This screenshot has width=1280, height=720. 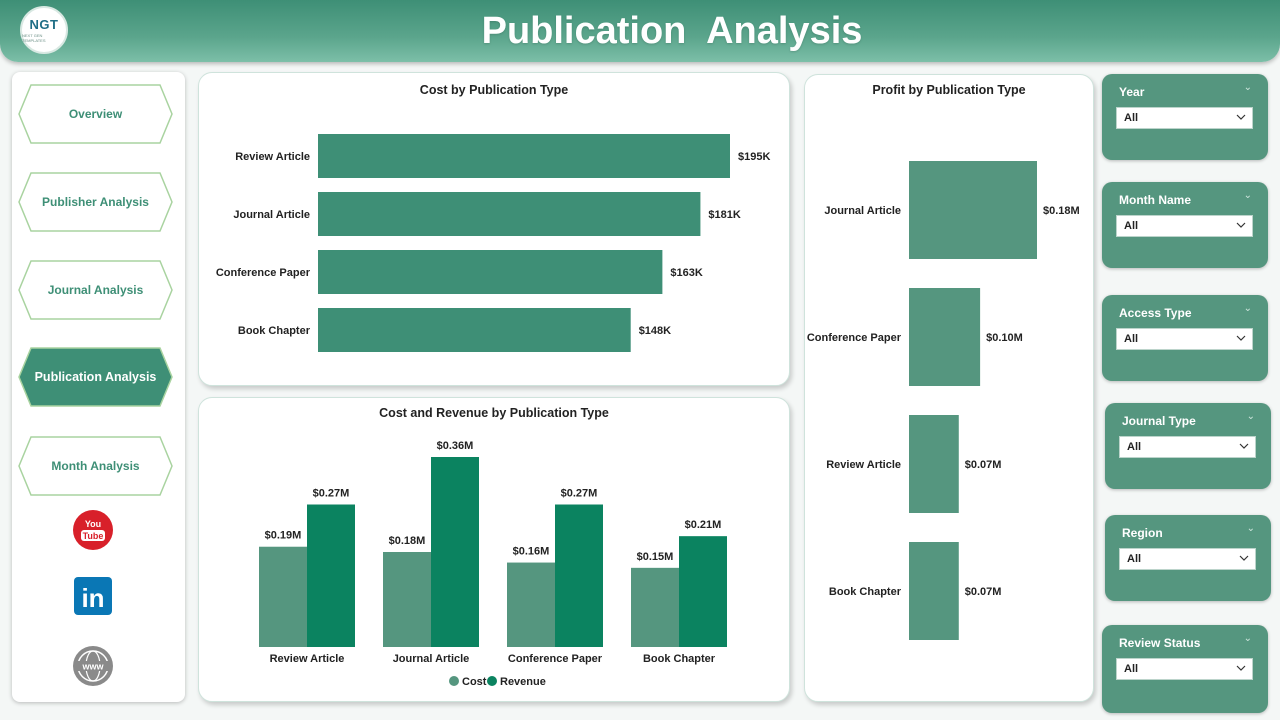 What do you see at coordinates (983, 465) in the screenshot?
I see `data-label: $0.07M` at bounding box center [983, 465].